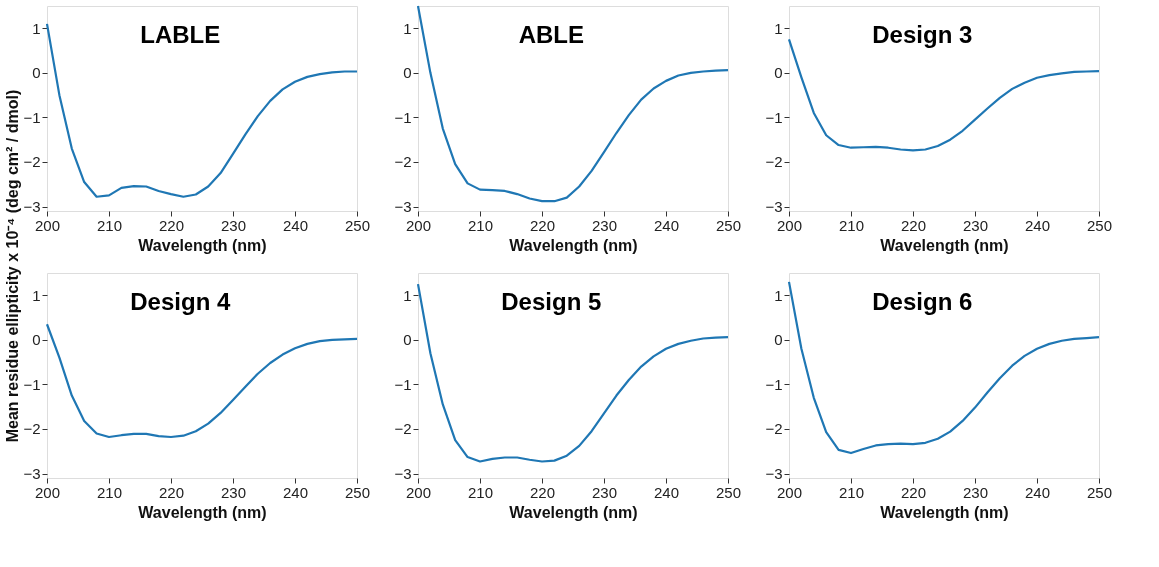 This screenshot has height=567, width=1159. I want to click on y-axis-title: Mean residue ellipticity x 10⁻⁴ (deg cm² / dmol), so click(12, 266).